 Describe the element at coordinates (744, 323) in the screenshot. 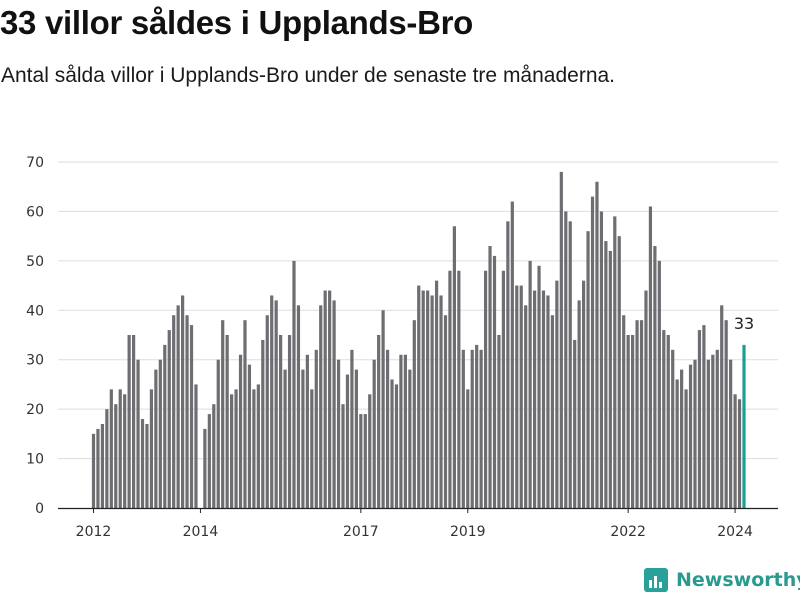

I see `annotations: 33` at that location.